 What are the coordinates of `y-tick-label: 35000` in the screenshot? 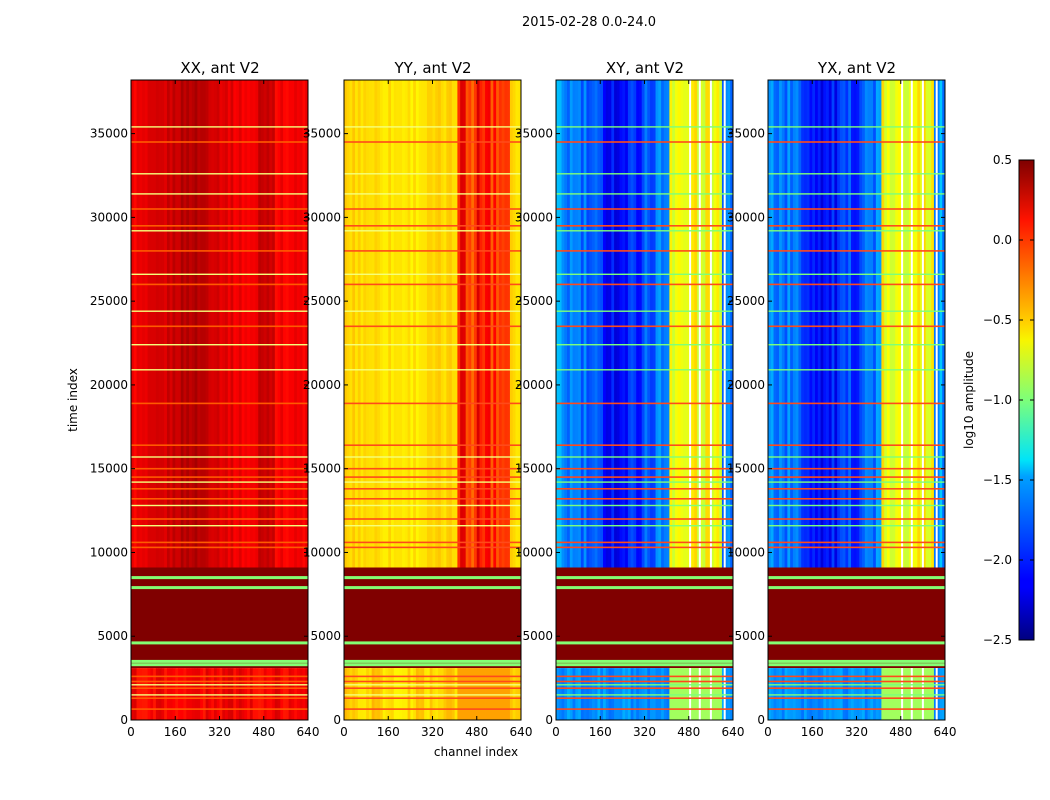 It's located at (746, 134).